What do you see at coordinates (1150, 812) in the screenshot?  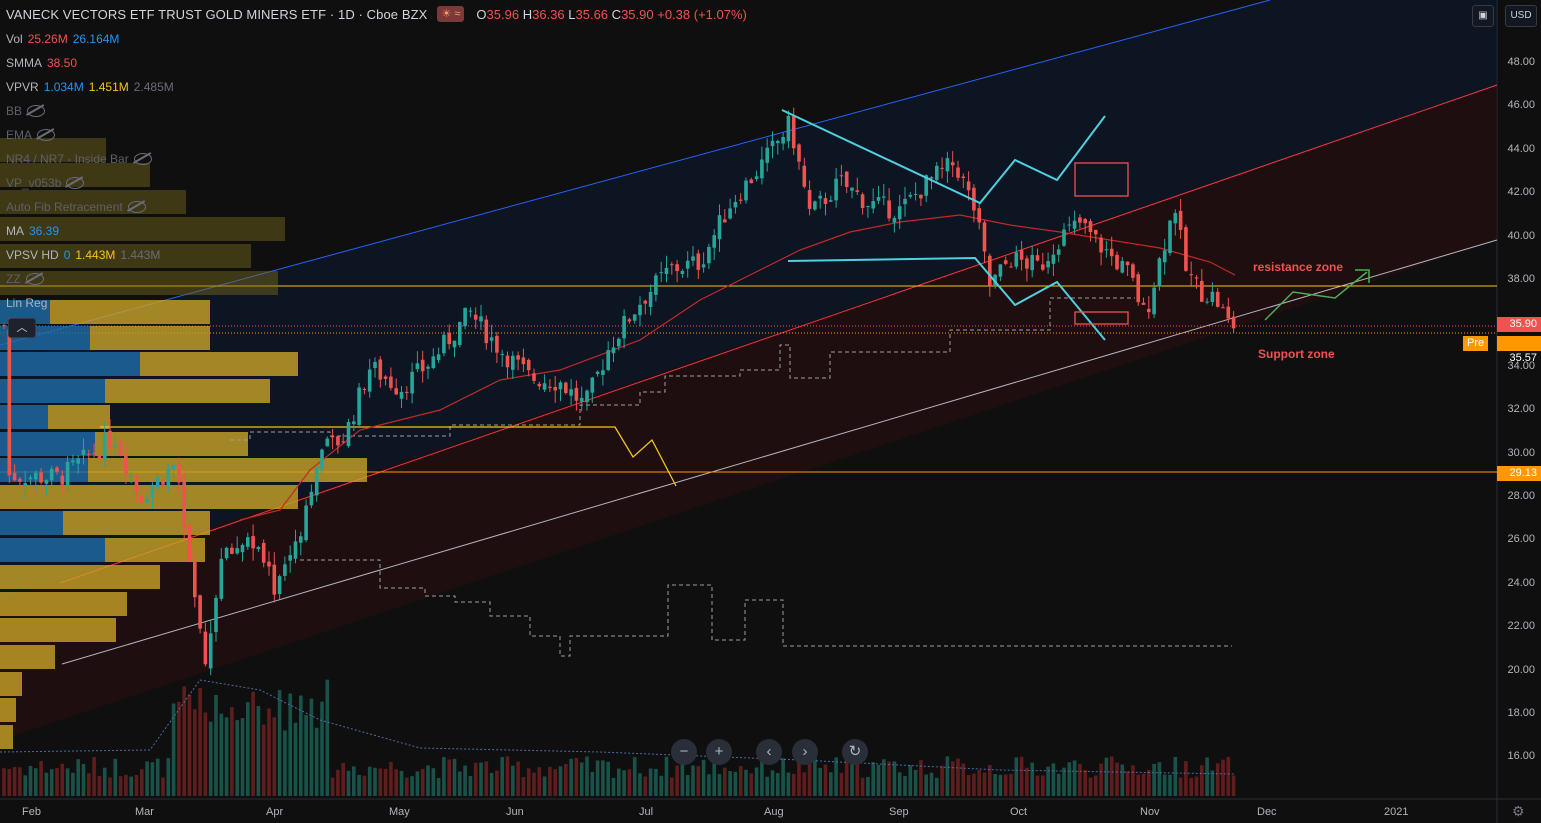 I see `time-axis-tick: Nov` at bounding box center [1150, 812].